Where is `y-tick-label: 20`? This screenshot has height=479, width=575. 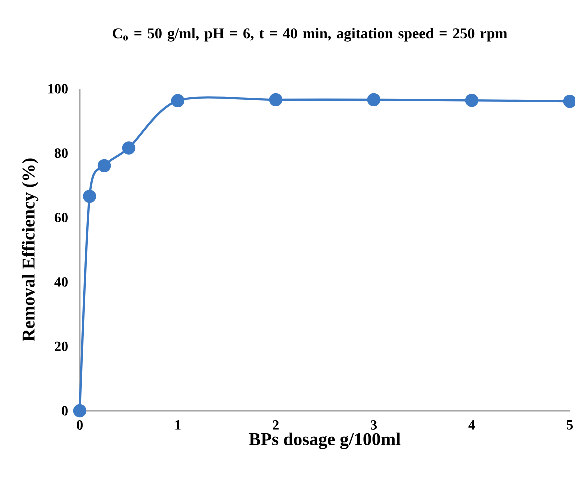
y-tick-label: 20 is located at coordinates (61, 347).